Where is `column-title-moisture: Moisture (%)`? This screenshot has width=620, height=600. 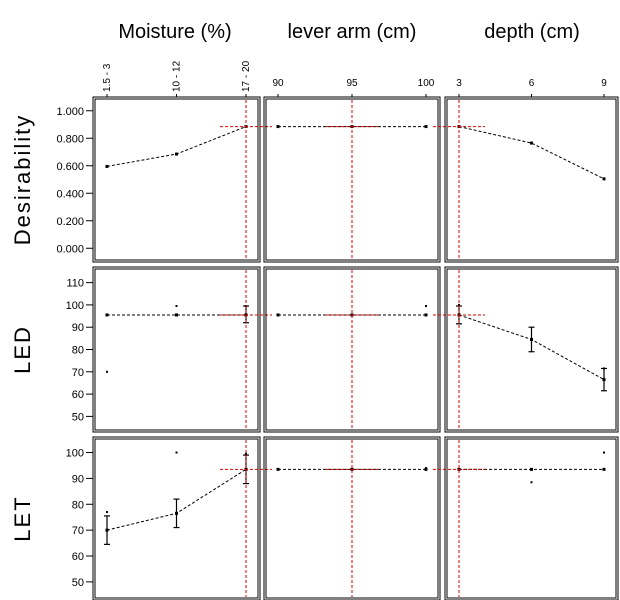 column-title-moisture: Moisture (%) is located at coordinates (174, 32).